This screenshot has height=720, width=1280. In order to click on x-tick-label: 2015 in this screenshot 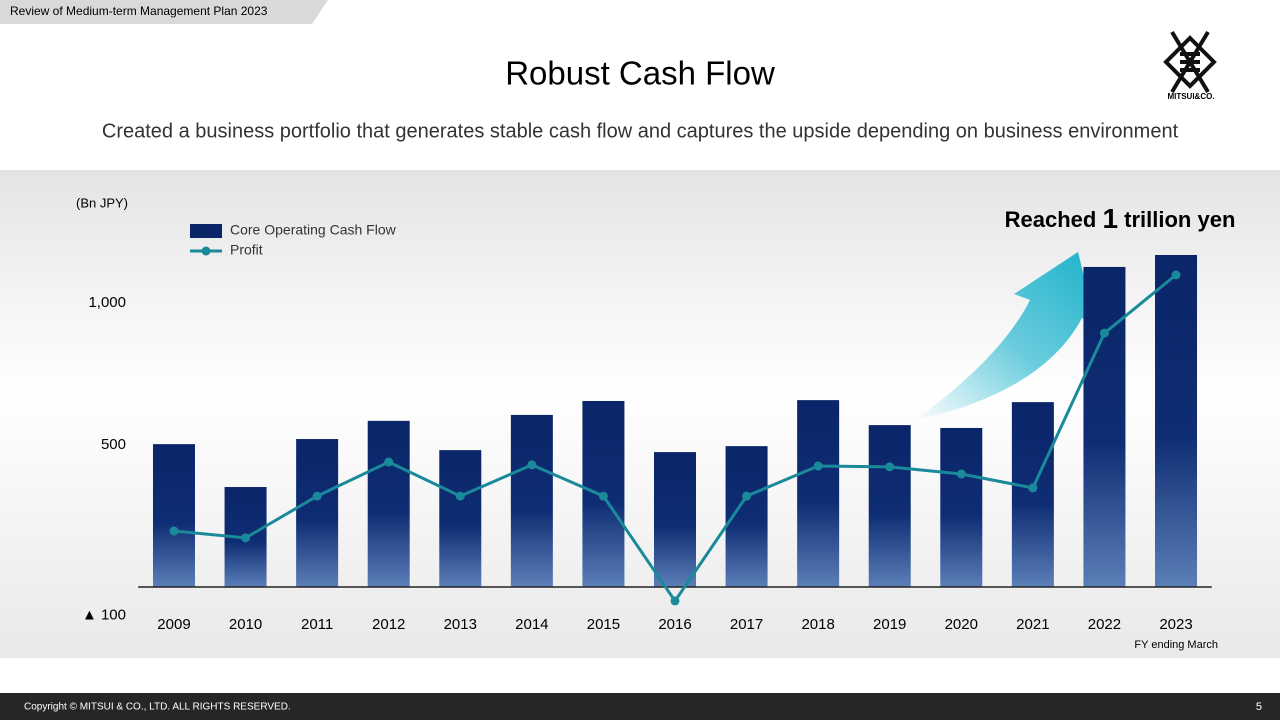, I will do `click(603, 624)`.